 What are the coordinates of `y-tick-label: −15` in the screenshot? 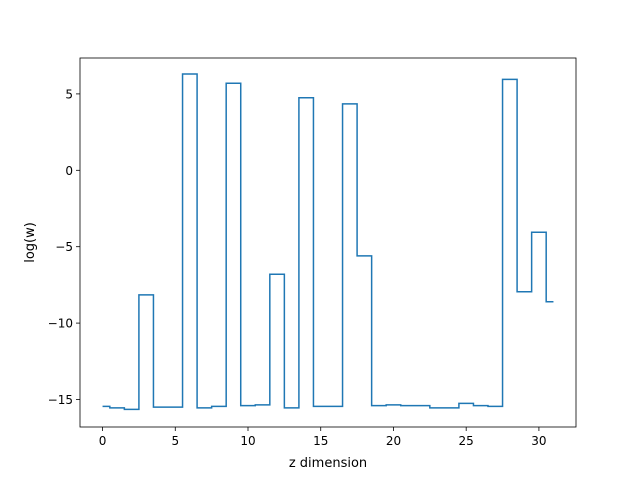 It's located at (60, 400).